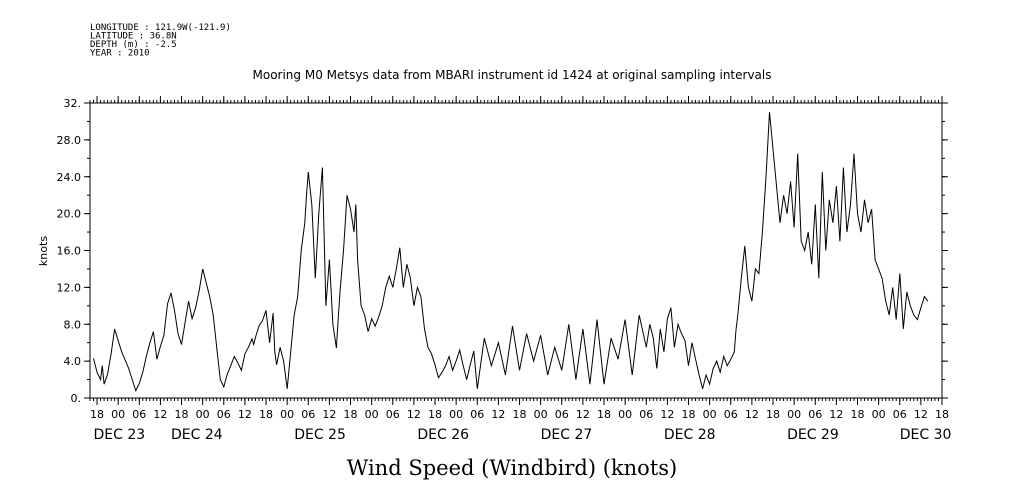 The width and height of the screenshot is (1009, 504). I want to click on y-tick-label: 24.0, so click(69, 177).